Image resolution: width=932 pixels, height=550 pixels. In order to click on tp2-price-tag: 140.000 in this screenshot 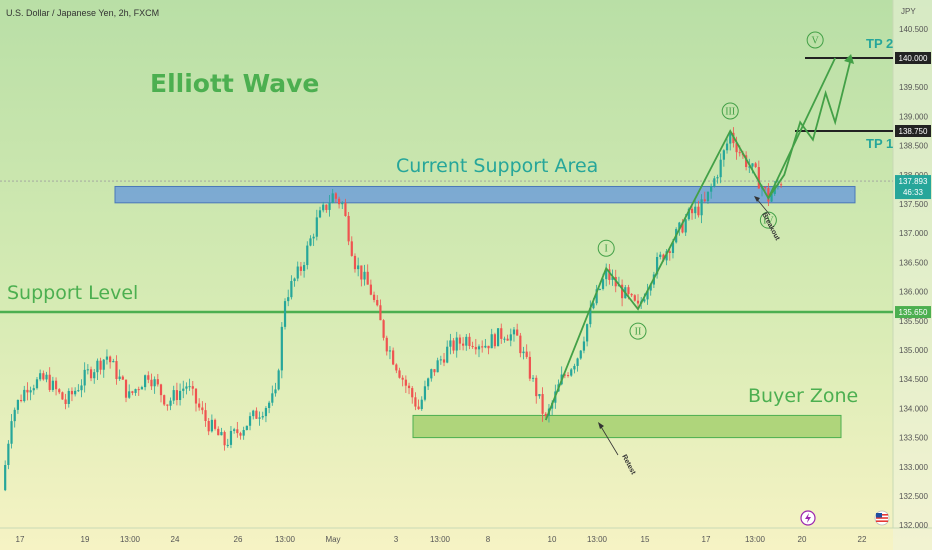, I will do `click(913, 58)`.